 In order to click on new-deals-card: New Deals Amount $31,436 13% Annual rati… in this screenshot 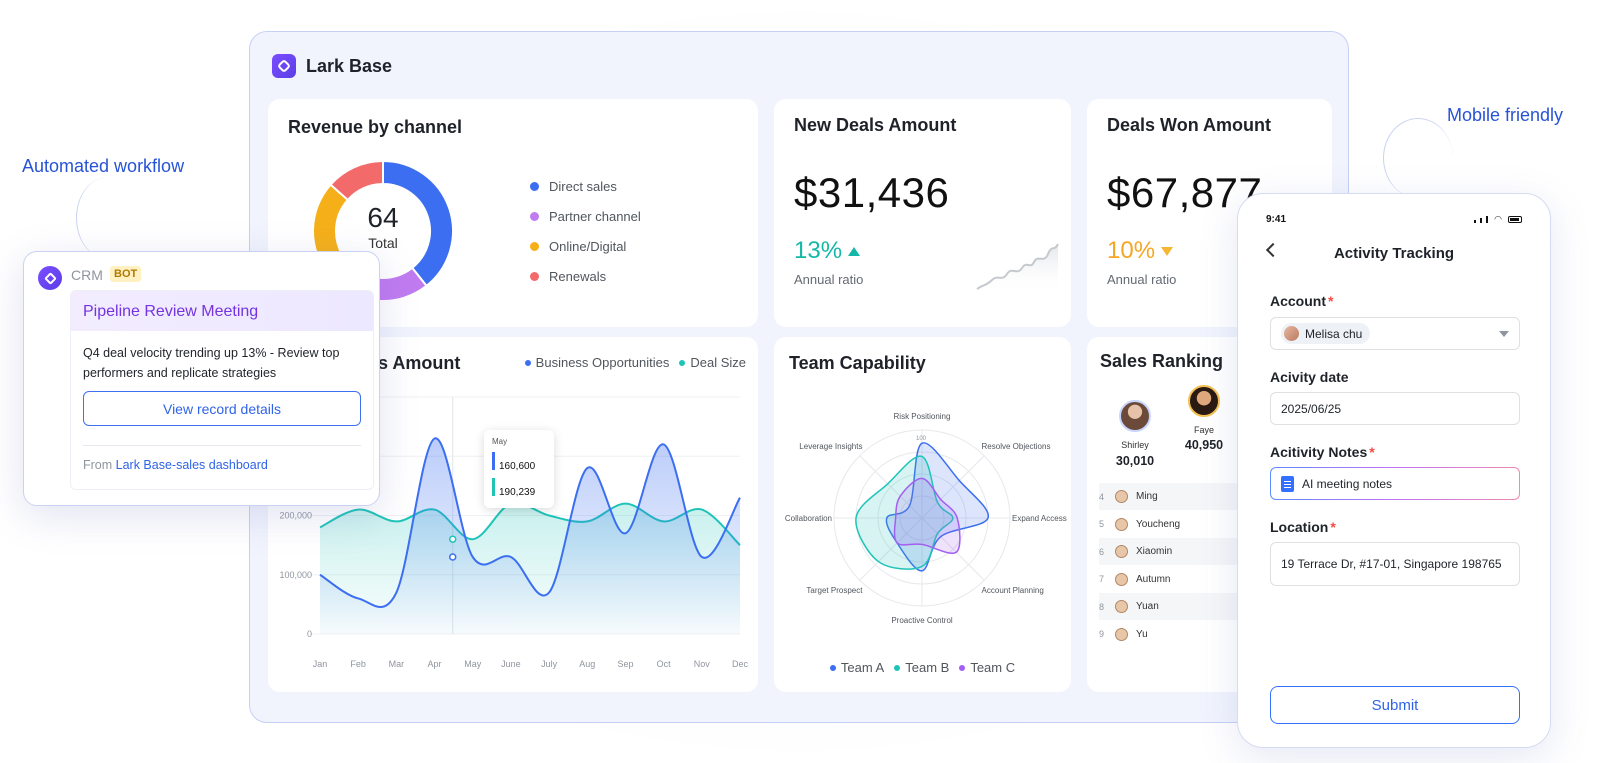, I will do `click(922, 213)`.